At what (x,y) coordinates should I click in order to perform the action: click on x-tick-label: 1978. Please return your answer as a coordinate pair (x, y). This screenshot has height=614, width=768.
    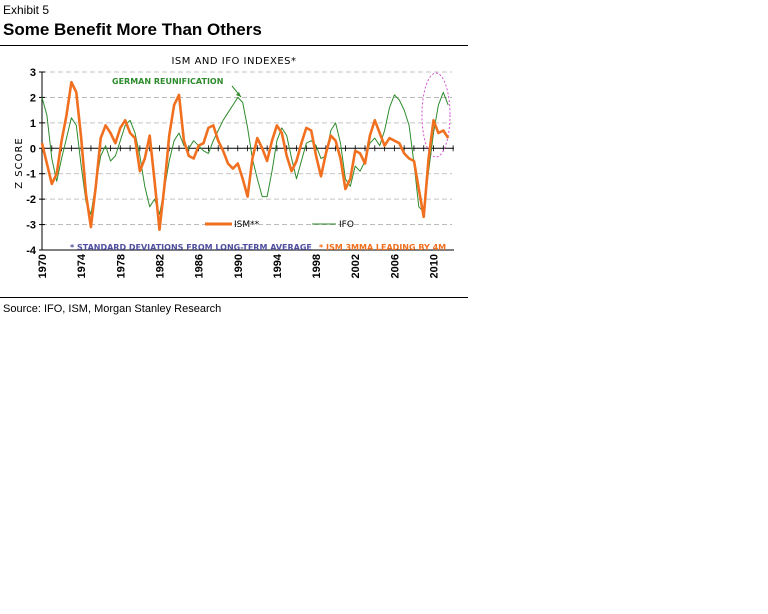
    Looking at the image, I should click on (121, 266).